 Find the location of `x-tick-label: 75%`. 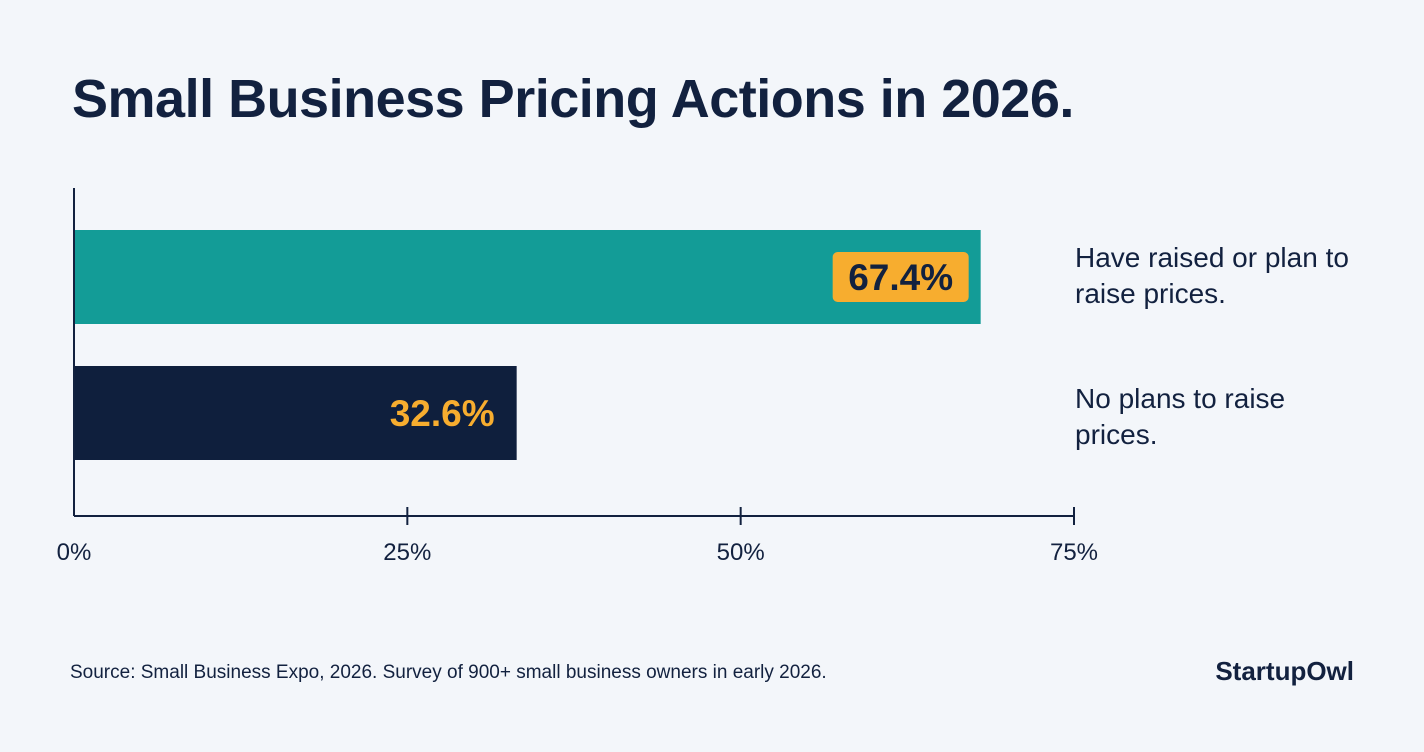

x-tick-label: 75% is located at coordinates (1074, 552).